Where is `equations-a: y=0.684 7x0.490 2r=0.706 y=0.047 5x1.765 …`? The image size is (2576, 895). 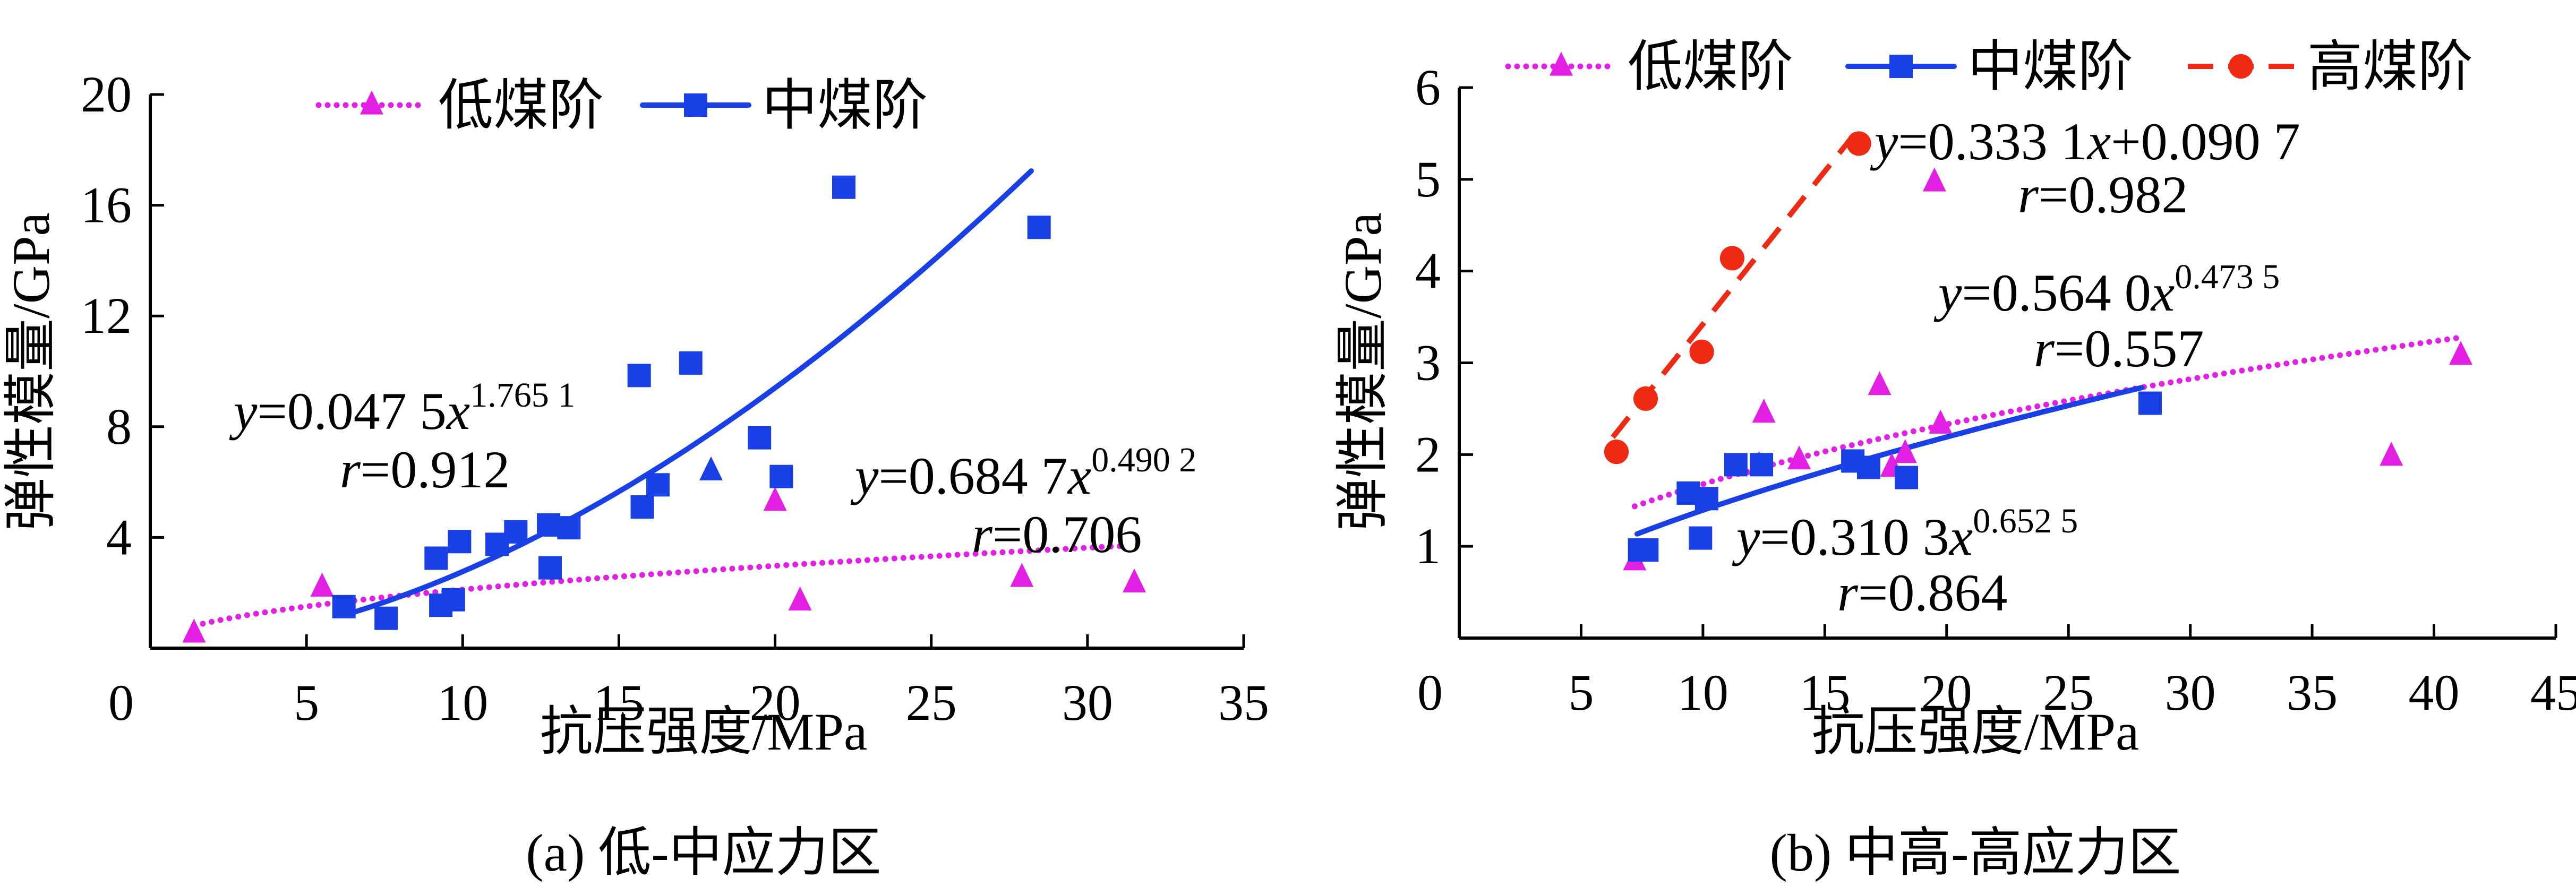 equations-a: y=0.684 7x0.490 2r=0.706 y=0.047 5x1.765 … is located at coordinates (713, 470).